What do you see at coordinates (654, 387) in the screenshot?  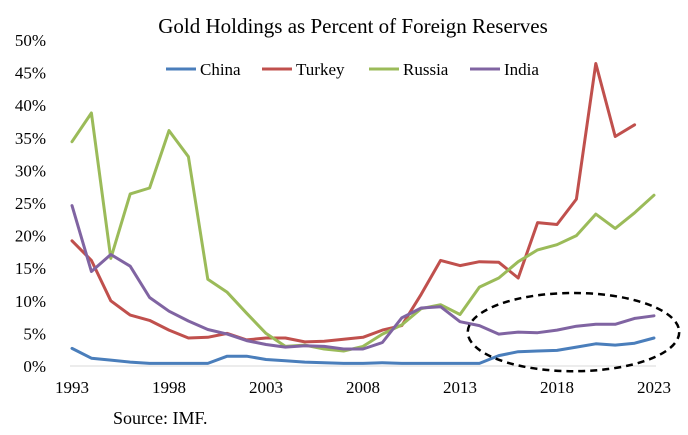 I see `x-tick-label: 2023` at bounding box center [654, 387].